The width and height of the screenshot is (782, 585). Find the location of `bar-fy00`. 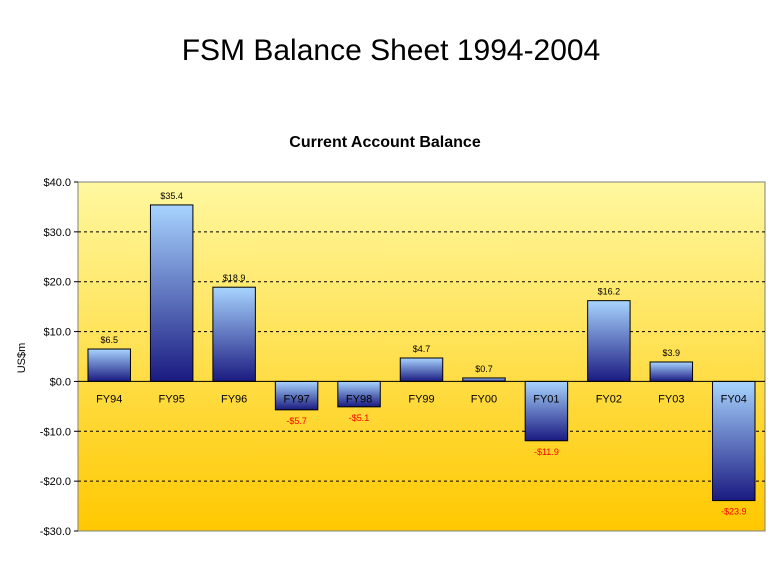

bar-fy00 is located at coordinates (484, 379).